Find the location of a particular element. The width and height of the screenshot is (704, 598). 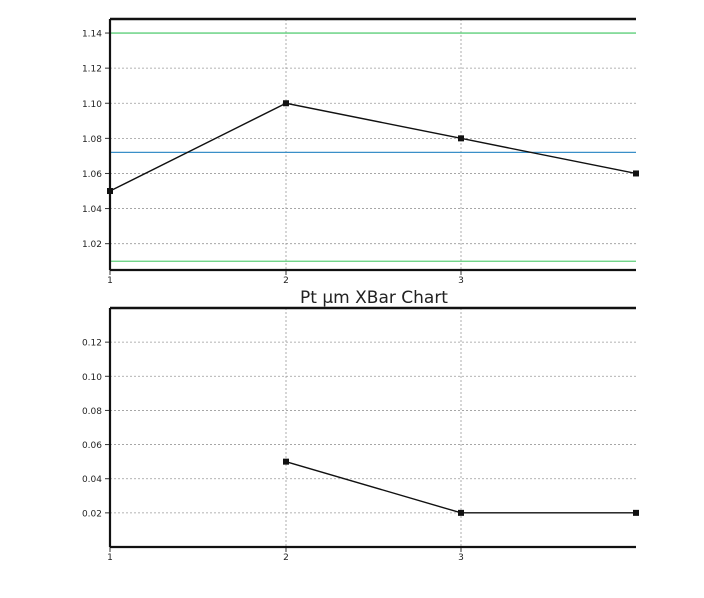

panel1-ytick-label: 1.04 is located at coordinates (92, 210).